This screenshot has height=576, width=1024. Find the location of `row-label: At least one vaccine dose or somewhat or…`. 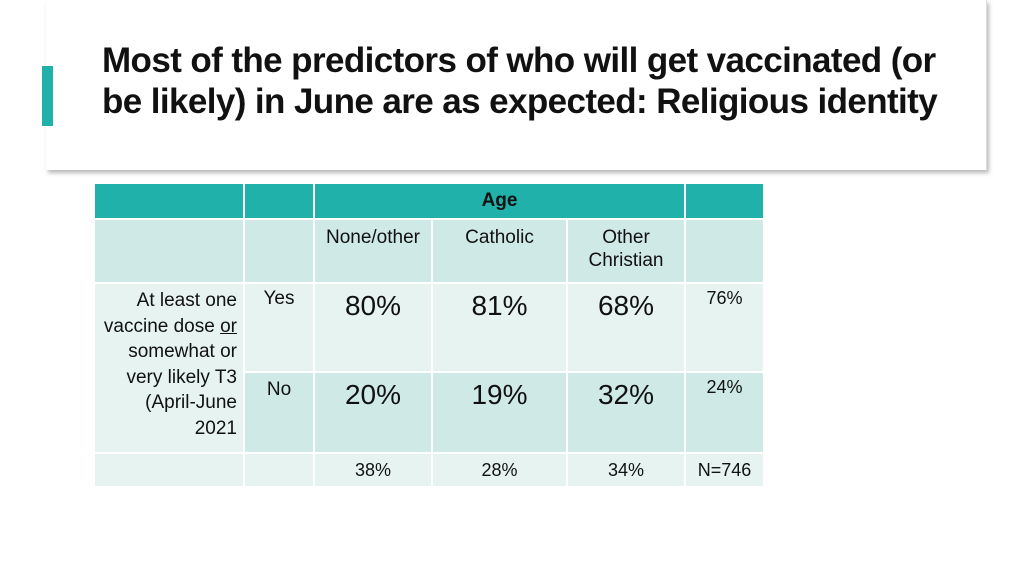

row-label: At least one vaccine dose or somewhat or… is located at coordinates (169, 368).